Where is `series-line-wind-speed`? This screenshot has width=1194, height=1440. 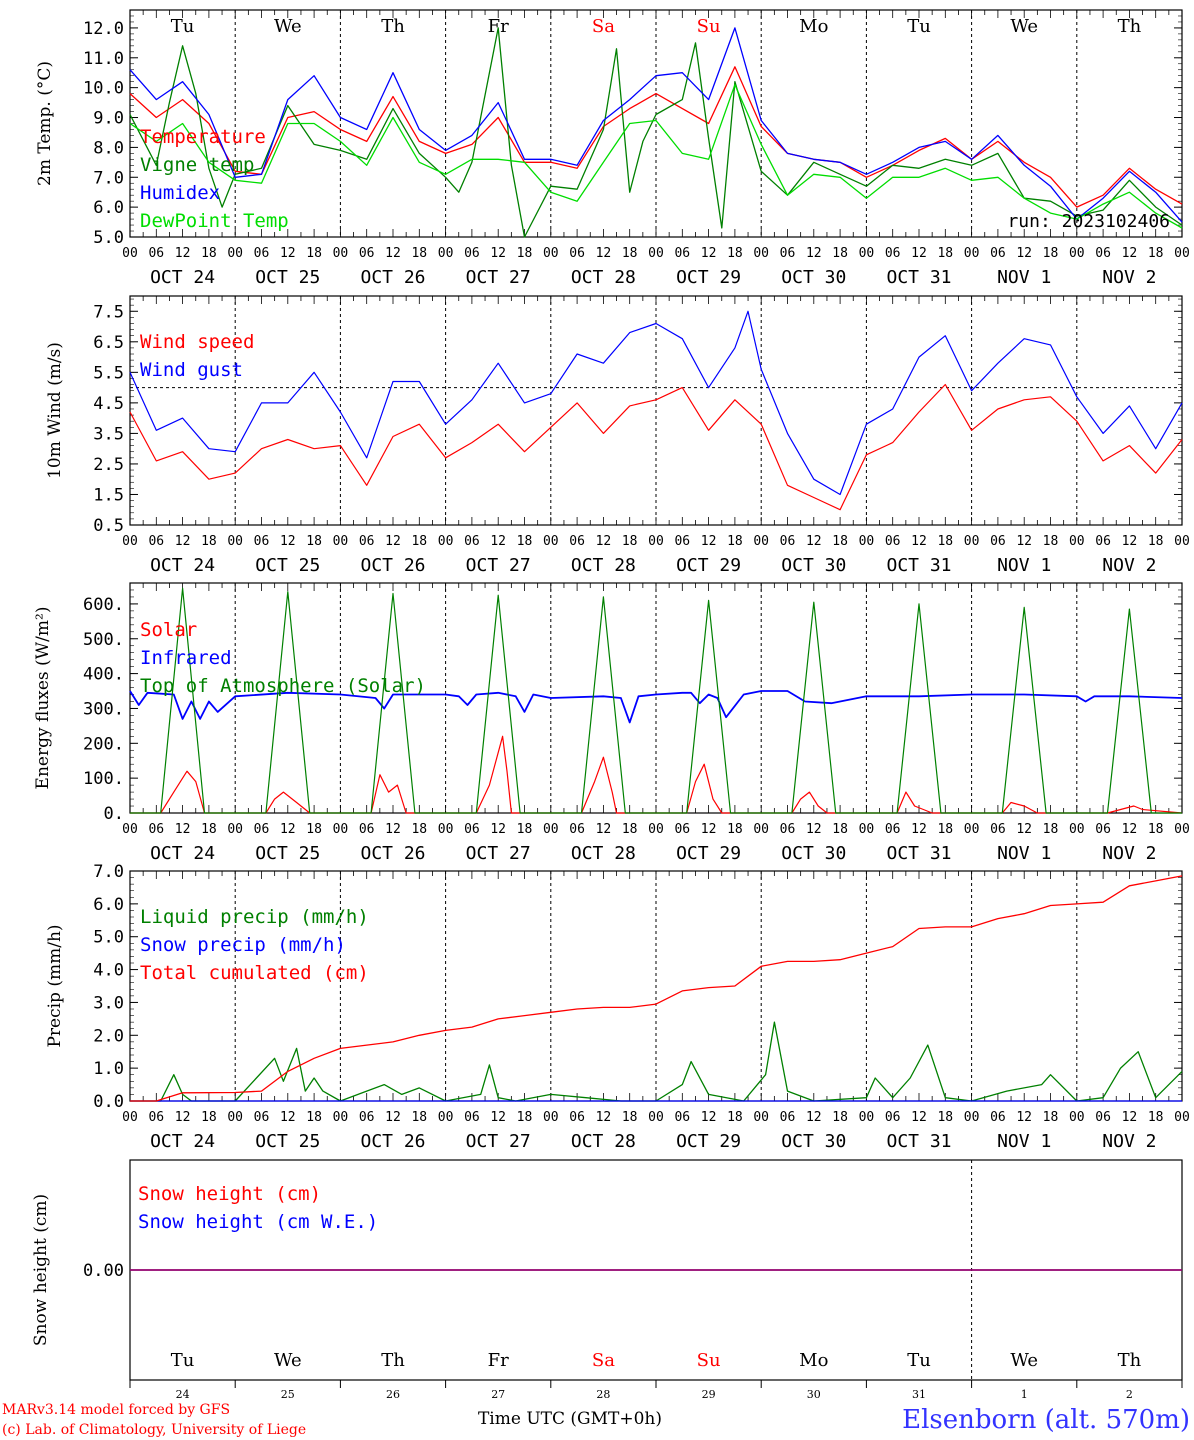
series-line-wind-speed is located at coordinates (656, 447).